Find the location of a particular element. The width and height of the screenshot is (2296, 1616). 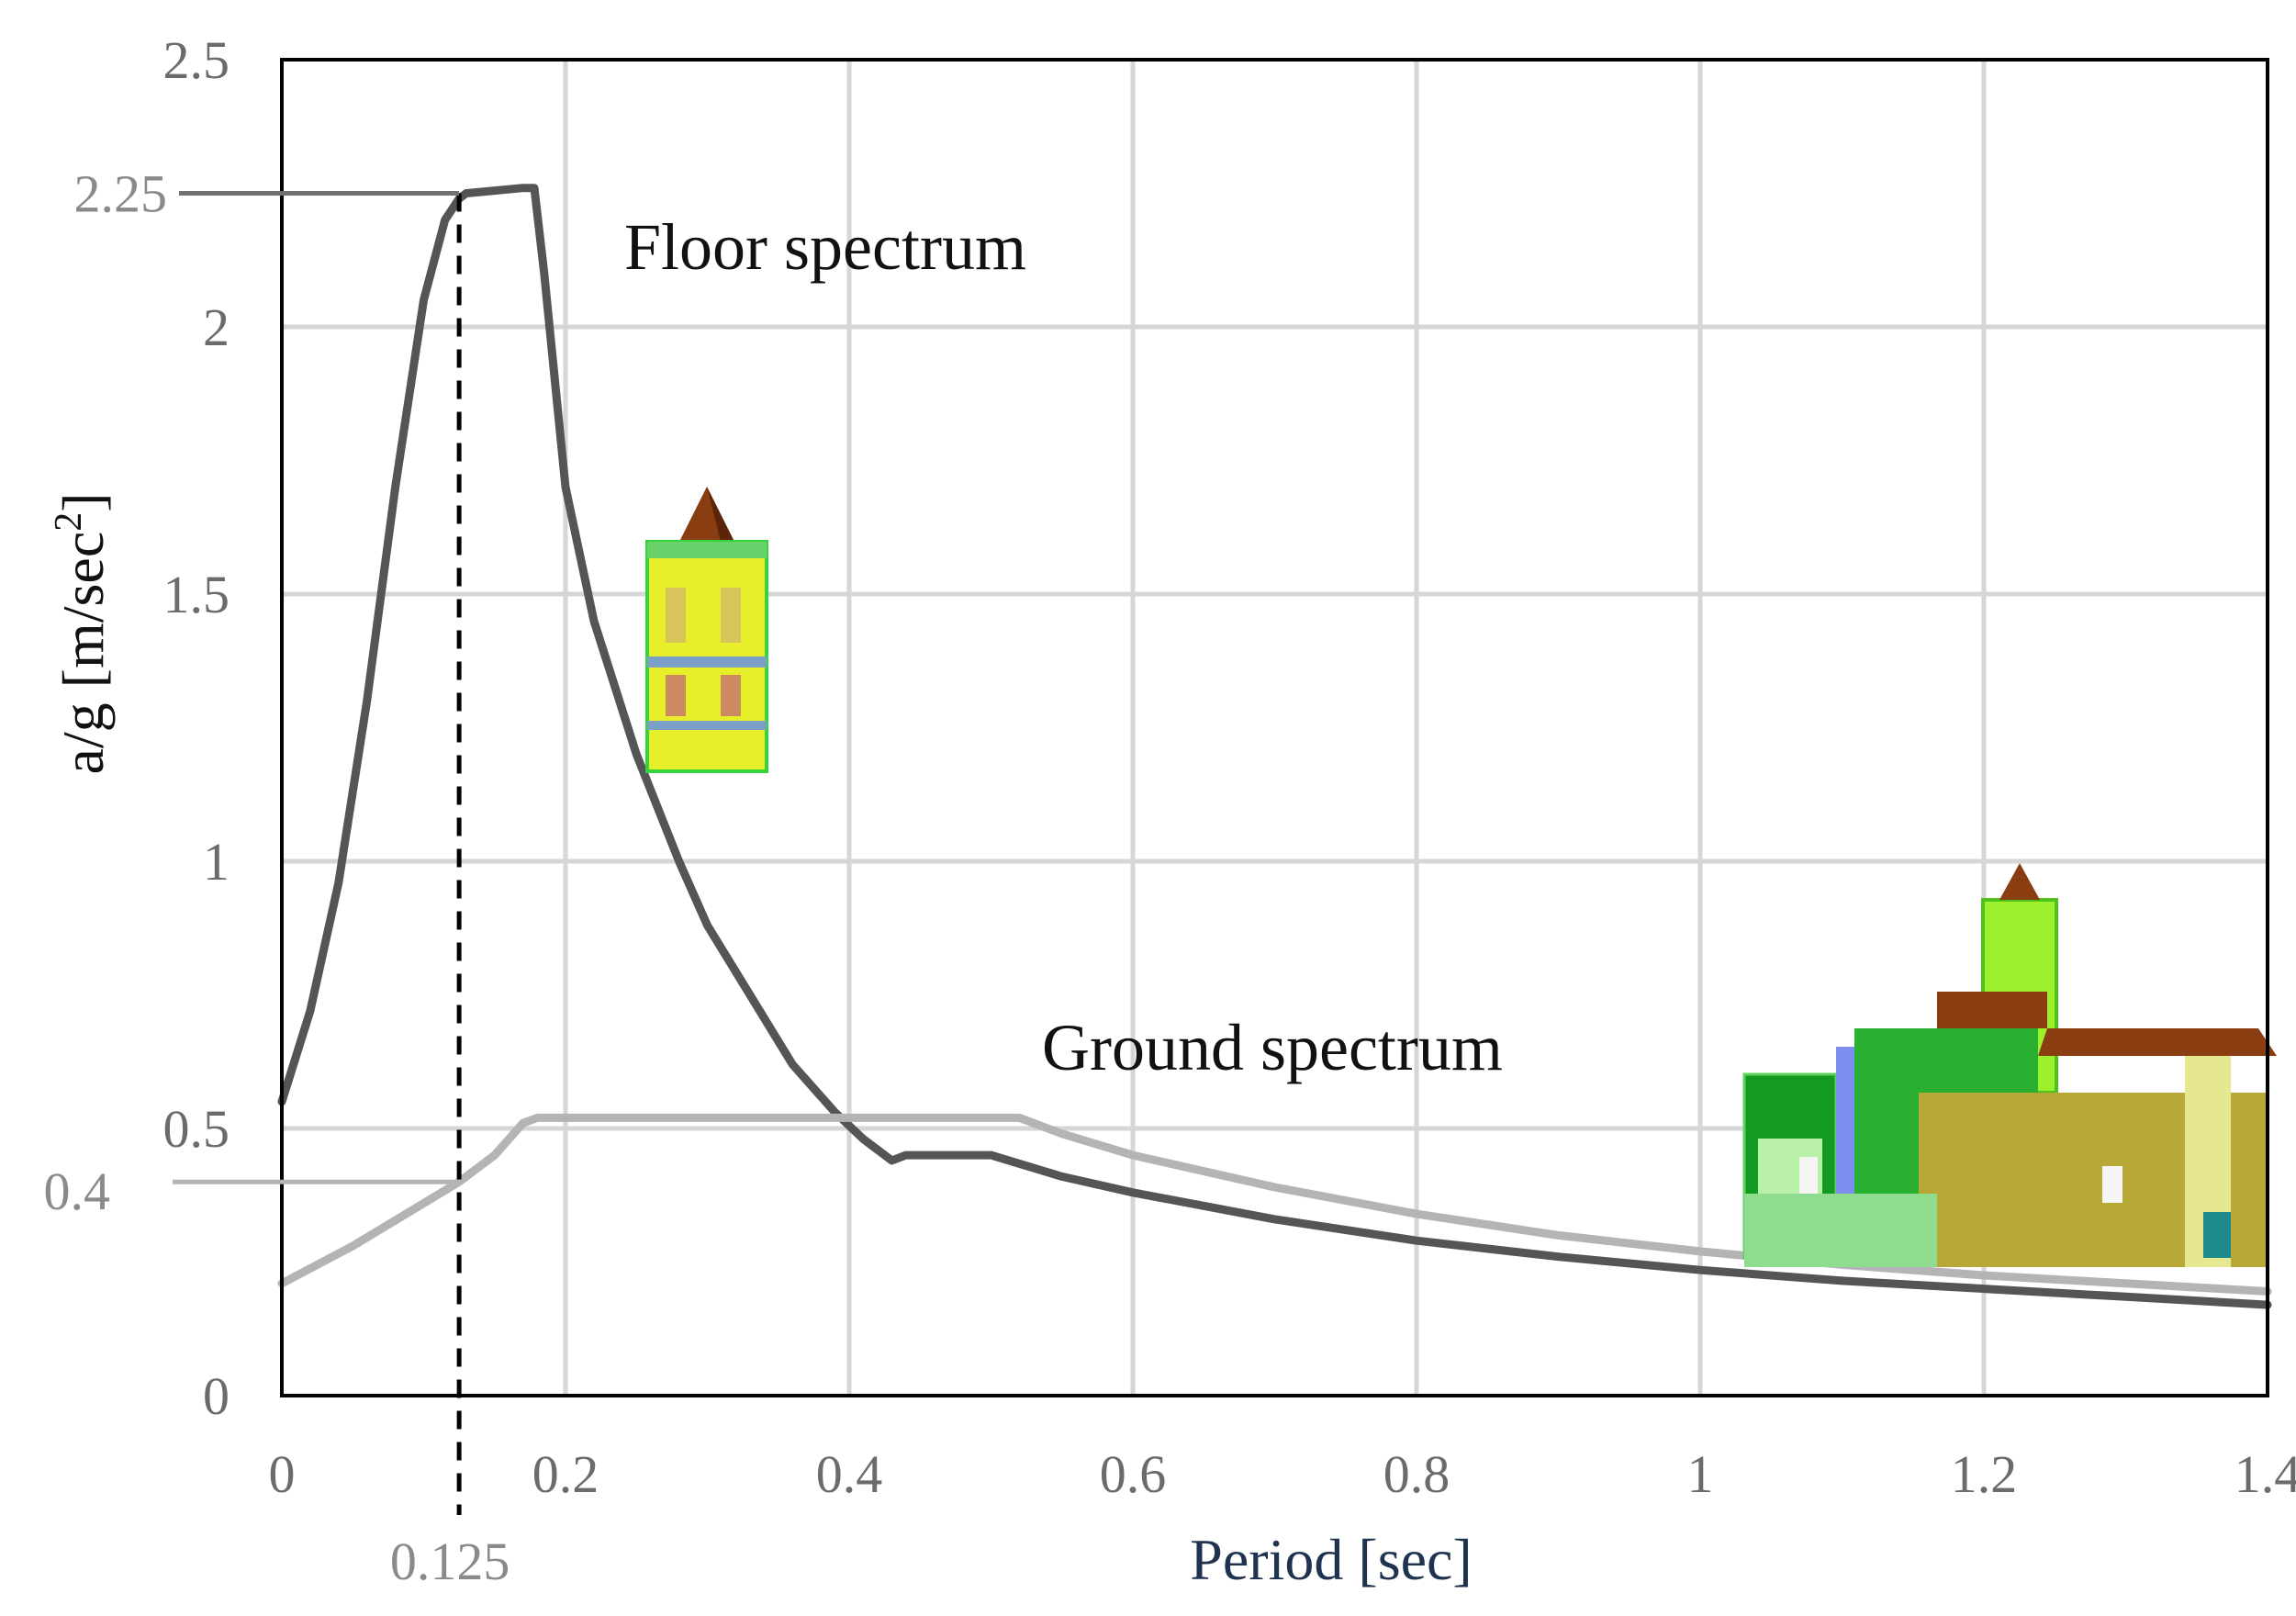

y-tick-label: 0 is located at coordinates (216, 1396).